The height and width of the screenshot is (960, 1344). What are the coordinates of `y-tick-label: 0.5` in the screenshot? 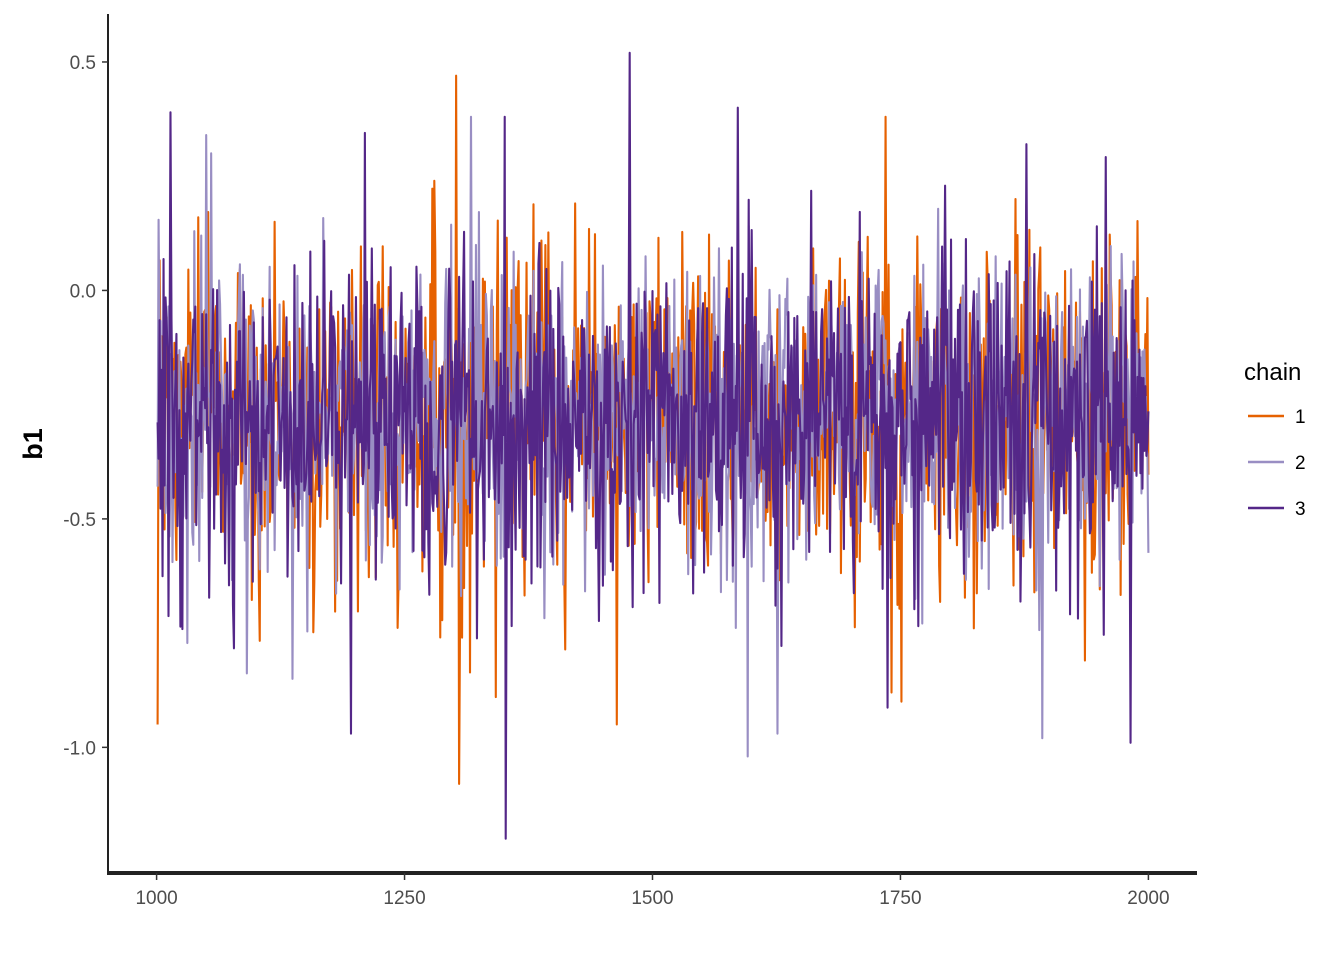 It's located at (83, 63).